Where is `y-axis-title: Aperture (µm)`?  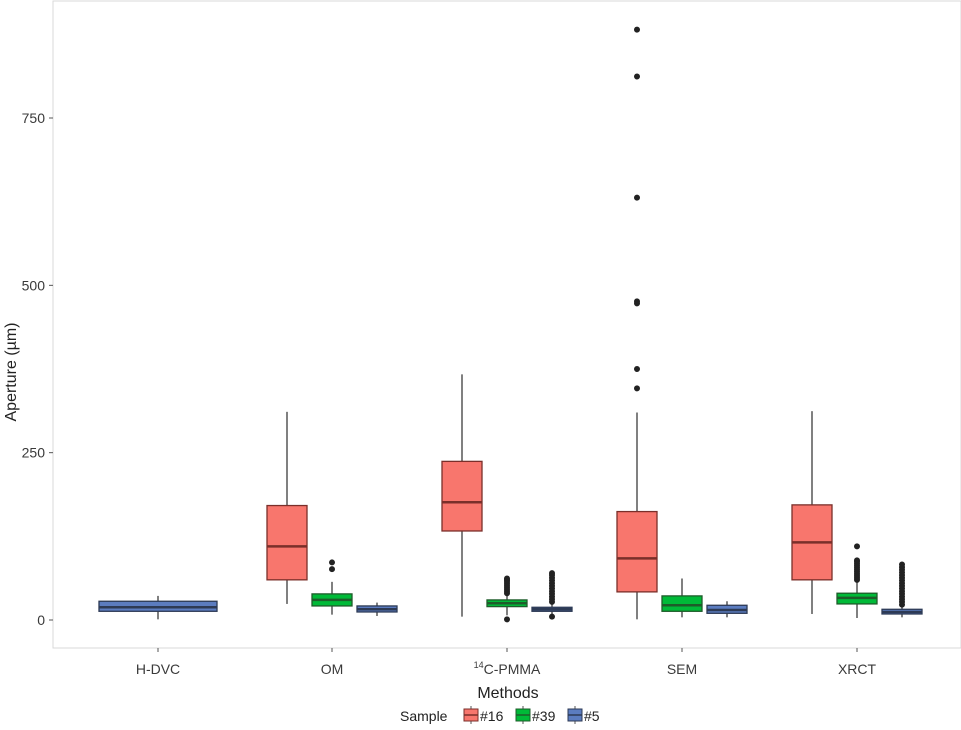 y-axis-title: Aperture (µm) is located at coordinates (11, 371).